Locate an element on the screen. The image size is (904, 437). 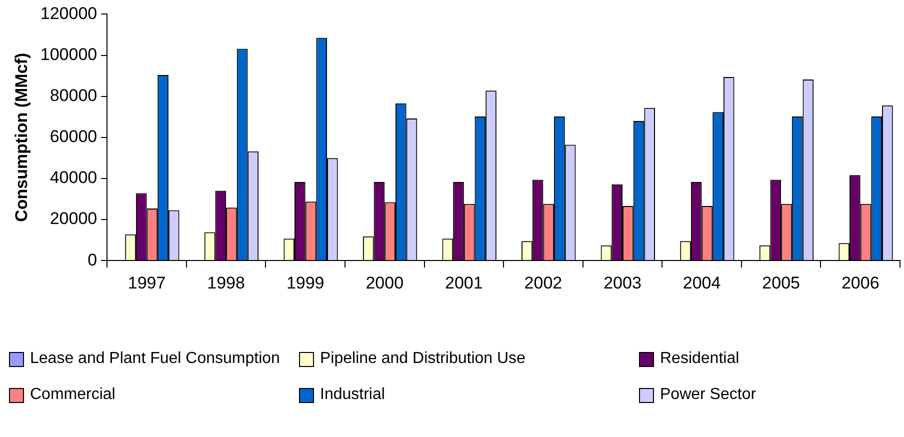
legend-label: Residential is located at coordinates (700, 359).